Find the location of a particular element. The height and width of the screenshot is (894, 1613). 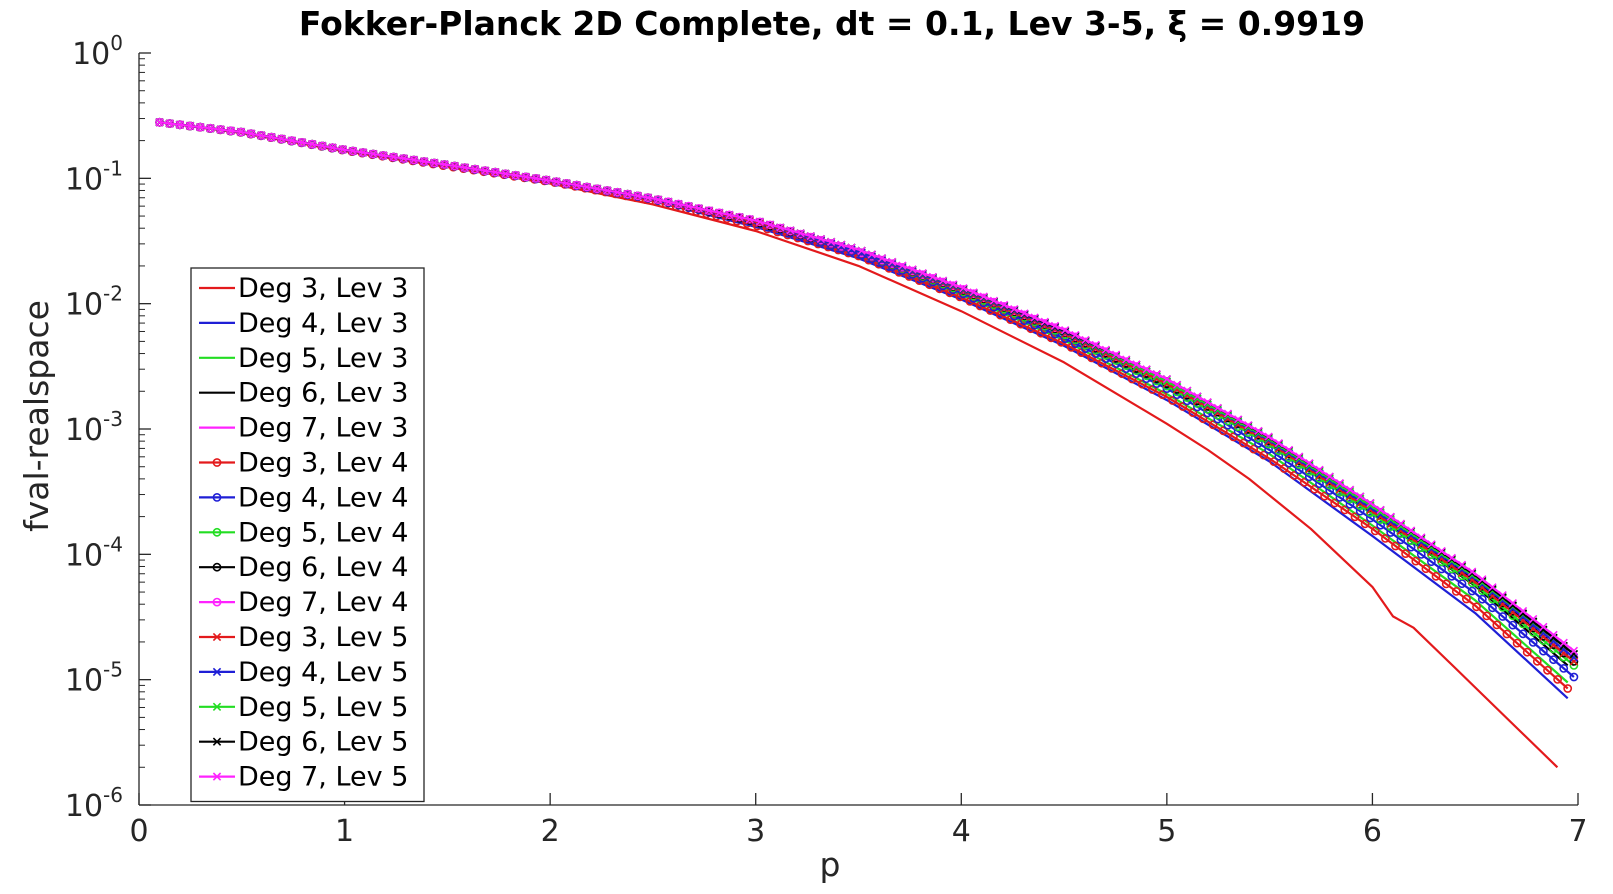

legend-entry-label: Deg 7, Lev 3 is located at coordinates (323, 428).